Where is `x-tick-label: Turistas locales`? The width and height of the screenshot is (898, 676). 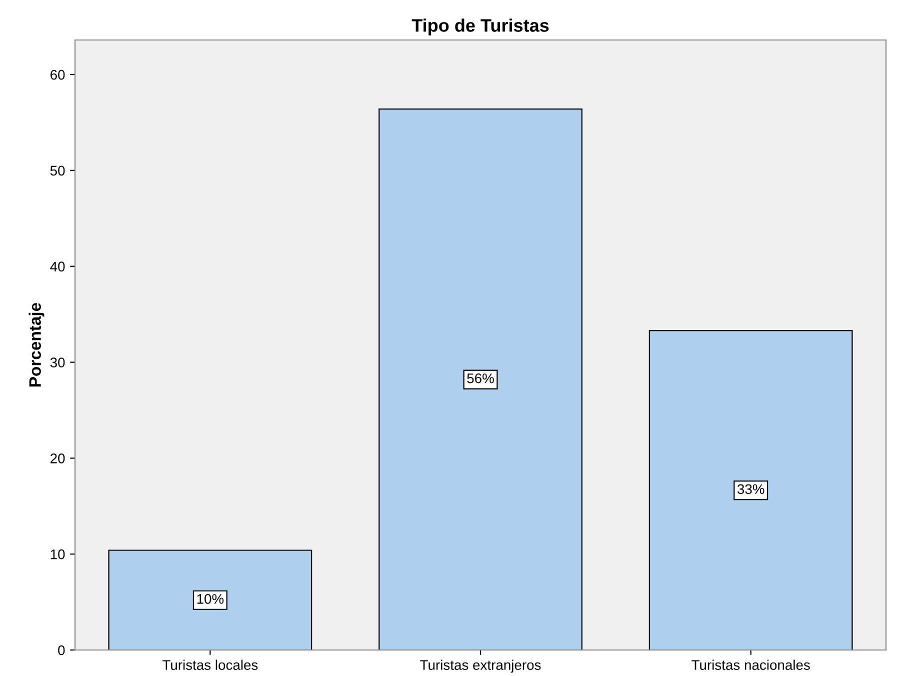
x-tick-label: Turistas locales is located at coordinates (210, 665).